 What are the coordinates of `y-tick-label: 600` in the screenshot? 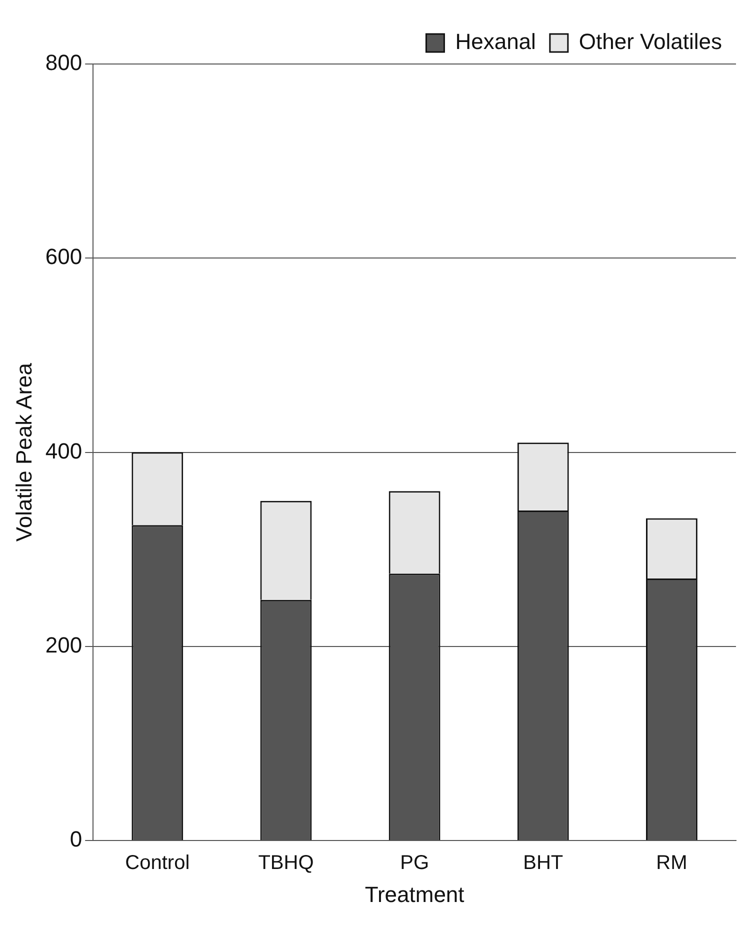 It's located at (63, 257).